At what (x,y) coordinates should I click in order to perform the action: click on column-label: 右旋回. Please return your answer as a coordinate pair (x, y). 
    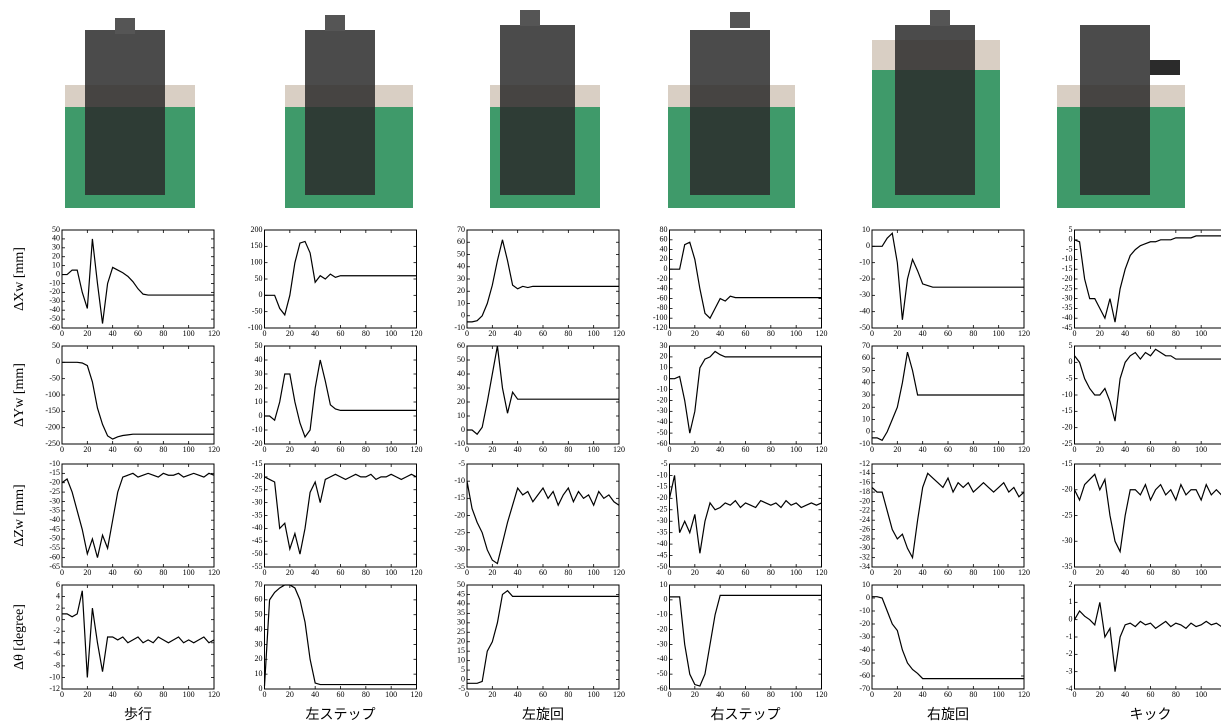
    Looking at the image, I should click on (948, 715).